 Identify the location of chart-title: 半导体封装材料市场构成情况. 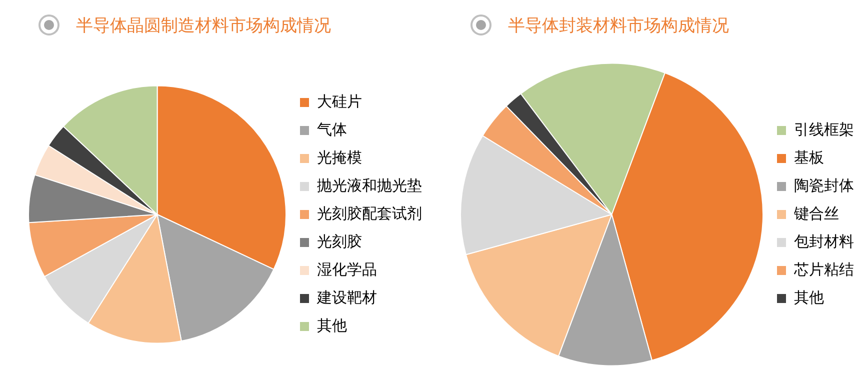
(618, 25).